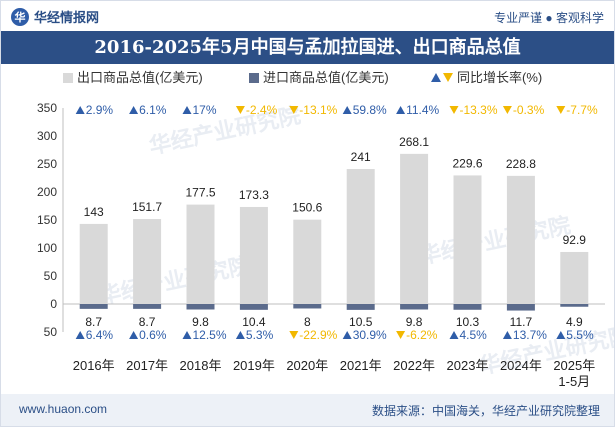 This screenshot has width=615, height=427. What do you see at coordinates (94, 212) in the screenshot?
I see `export-value-label: 143` at bounding box center [94, 212].